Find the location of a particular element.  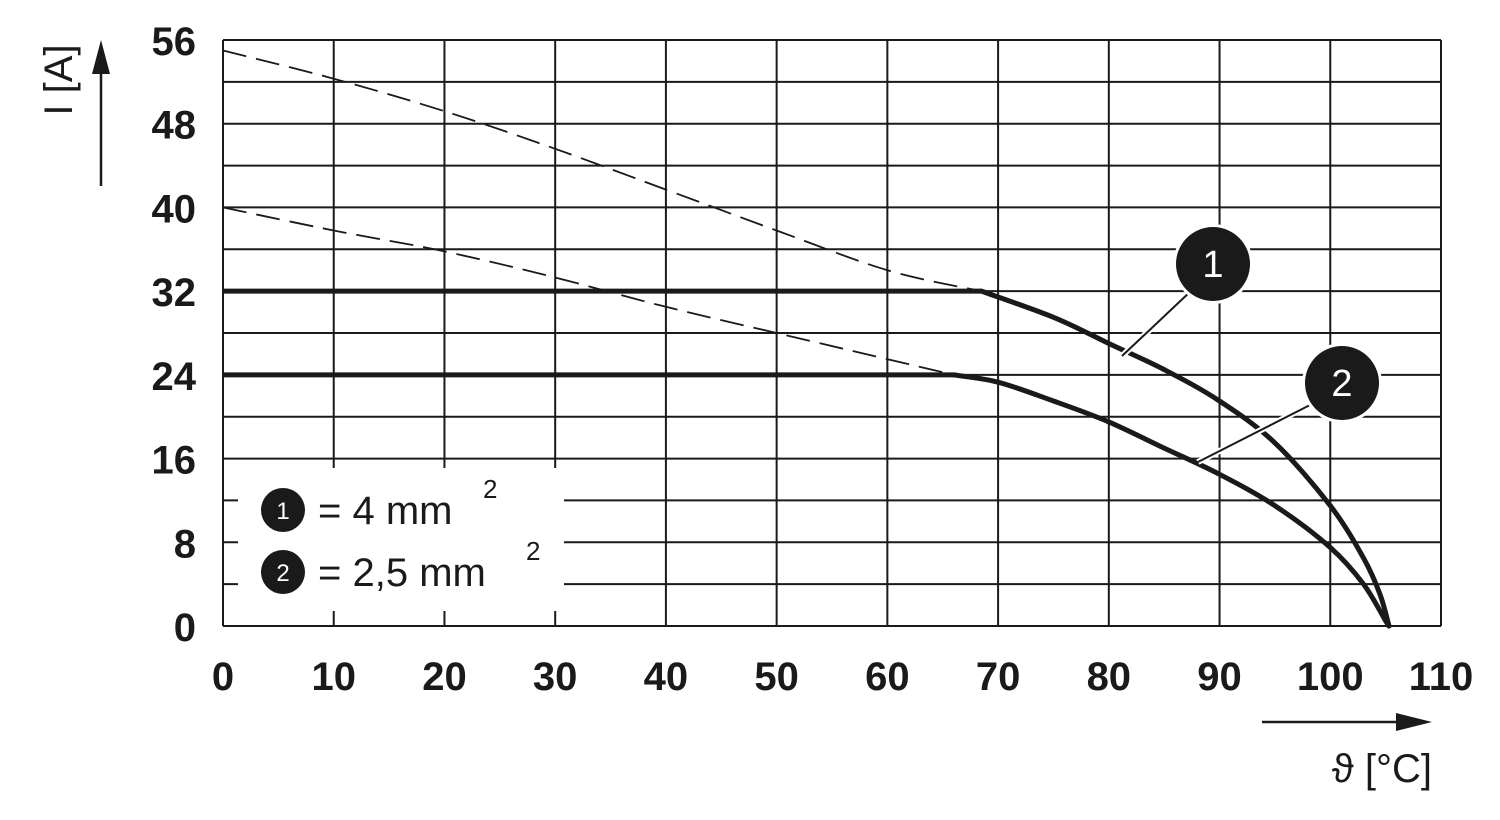

legend-entry: 1 = 4 mm 2 is located at coordinates (379, 503).